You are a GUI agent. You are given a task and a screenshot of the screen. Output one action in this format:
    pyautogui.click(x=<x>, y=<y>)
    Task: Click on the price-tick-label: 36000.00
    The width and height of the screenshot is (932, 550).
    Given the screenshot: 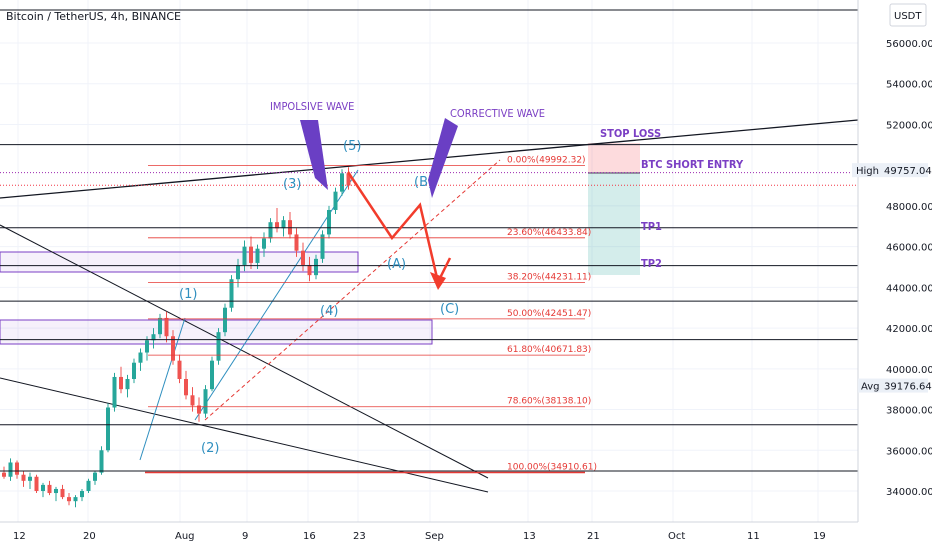 What is the action you would take?
    pyautogui.click(x=909, y=451)
    